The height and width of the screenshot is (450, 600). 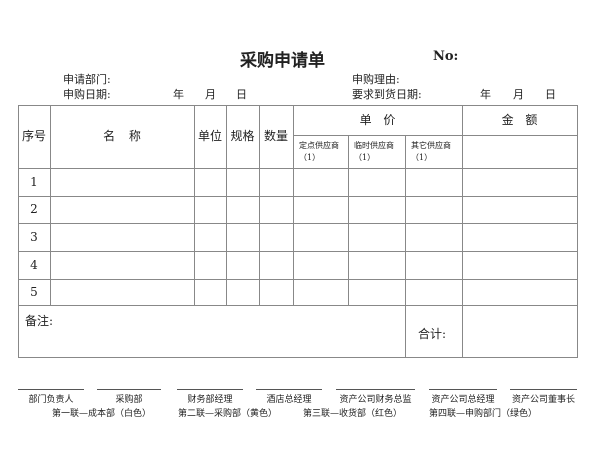 What do you see at coordinates (34, 181) in the screenshot?
I see `row-1-seq: 1` at bounding box center [34, 181].